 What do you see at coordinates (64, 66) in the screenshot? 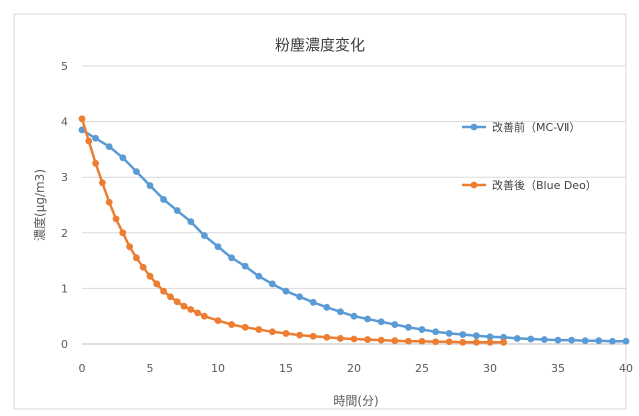
I see `y-tick-label: 5` at bounding box center [64, 66].